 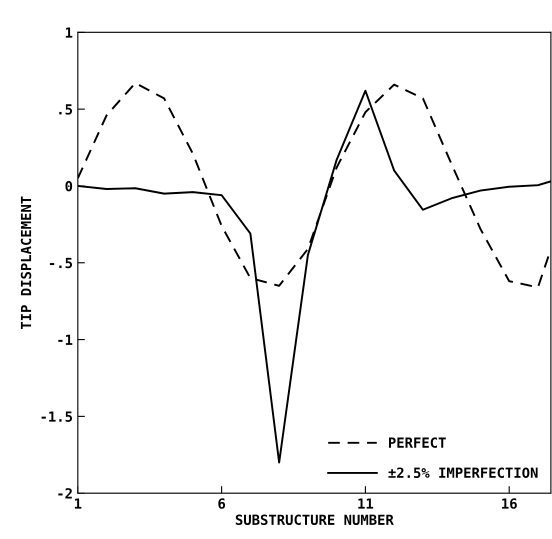 I want to click on y-tick-label: -1.5, so click(x=57, y=417).